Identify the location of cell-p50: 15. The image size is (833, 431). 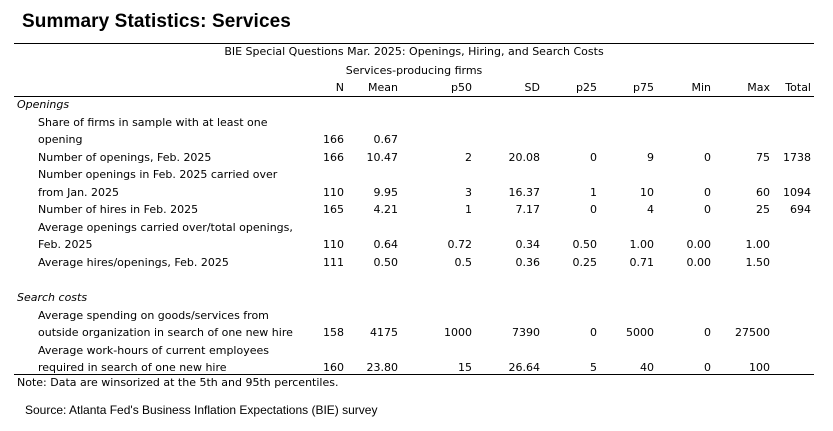
(465, 367).